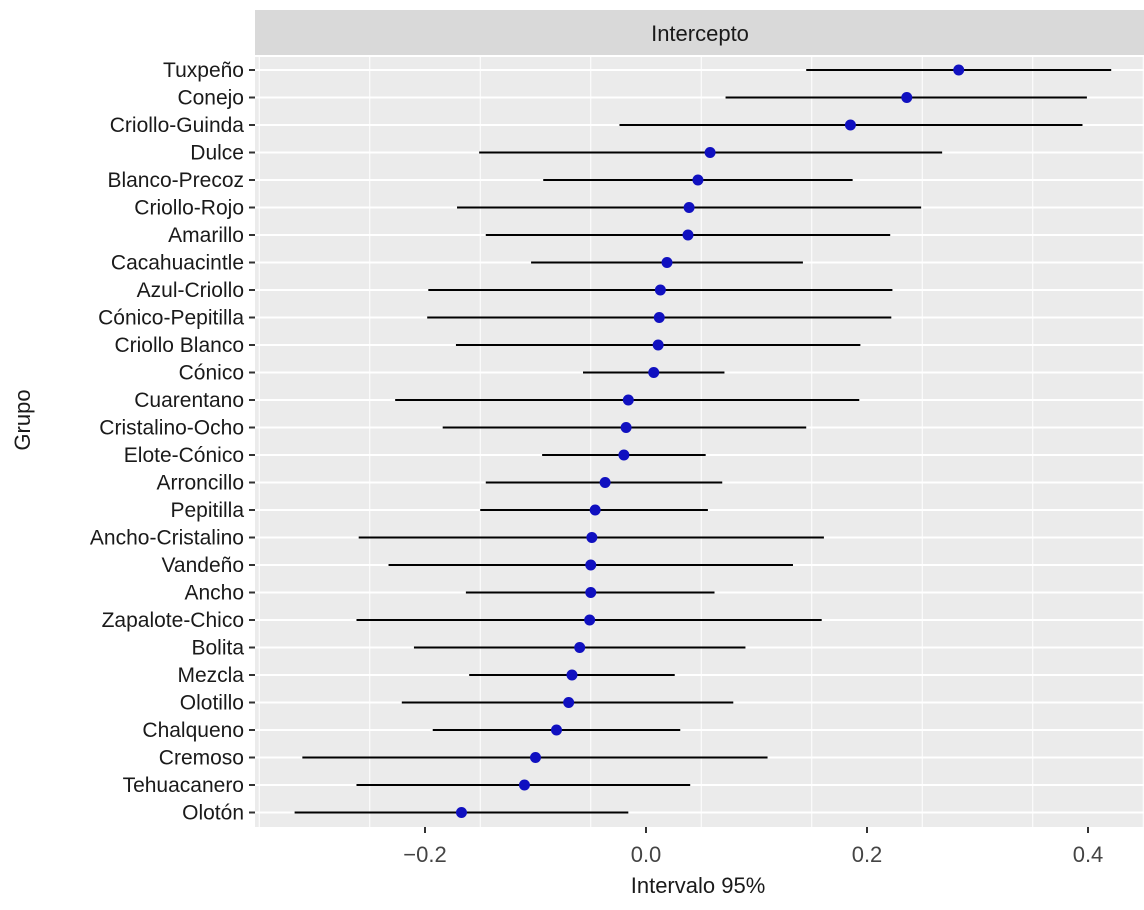 The height and width of the screenshot is (910, 1144). What do you see at coordinates (173, 620) in the screenshot?
I see `y-tick-label: Zapalote-Chico` at bounding box center [173, 620].